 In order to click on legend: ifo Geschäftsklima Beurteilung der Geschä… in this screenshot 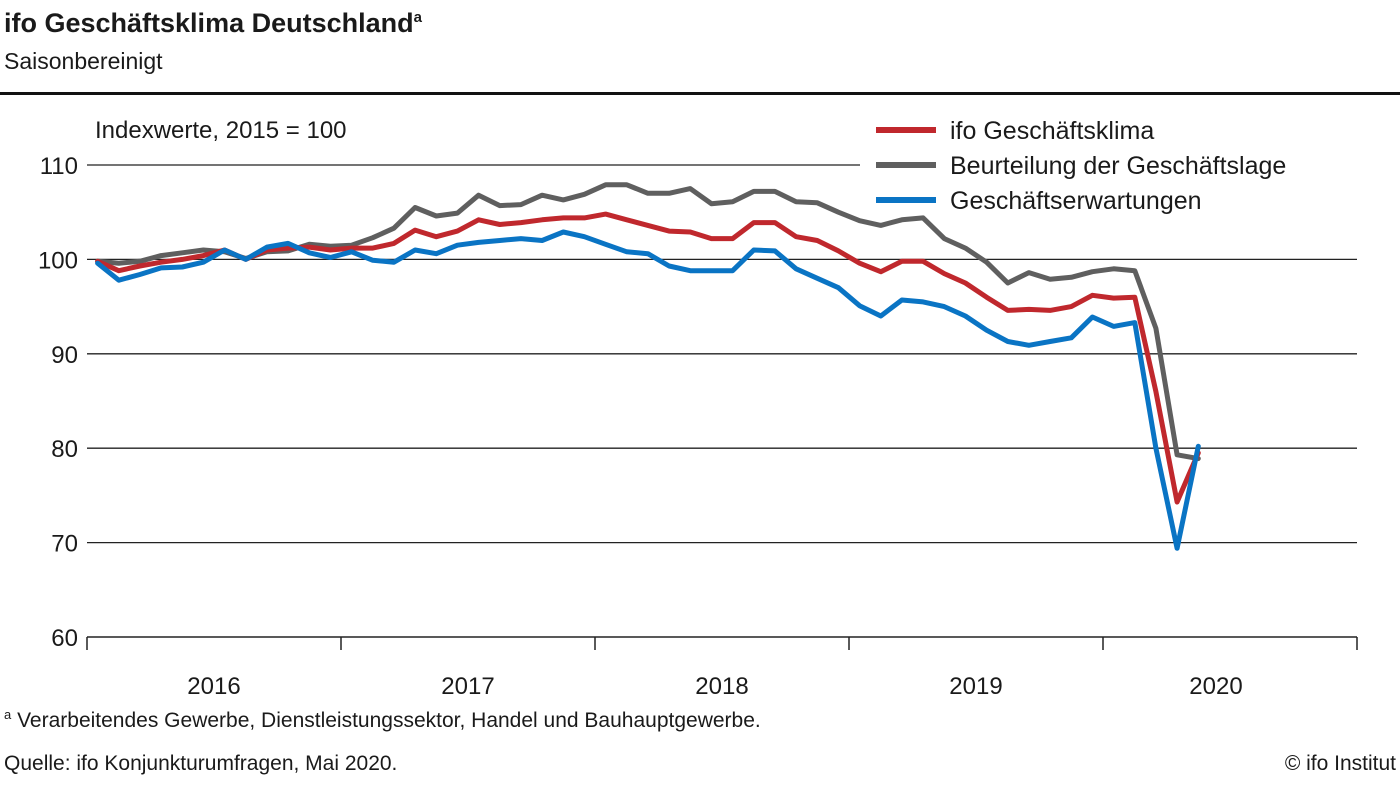, I will do `click(1081, 166)`.